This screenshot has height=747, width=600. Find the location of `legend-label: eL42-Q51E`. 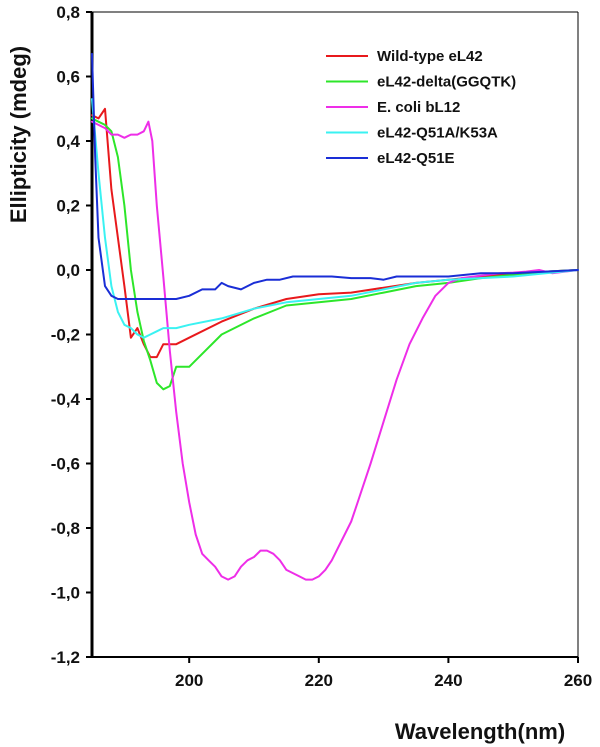

legend-label: eL42-Q51E is located at coordinates (416, 158).